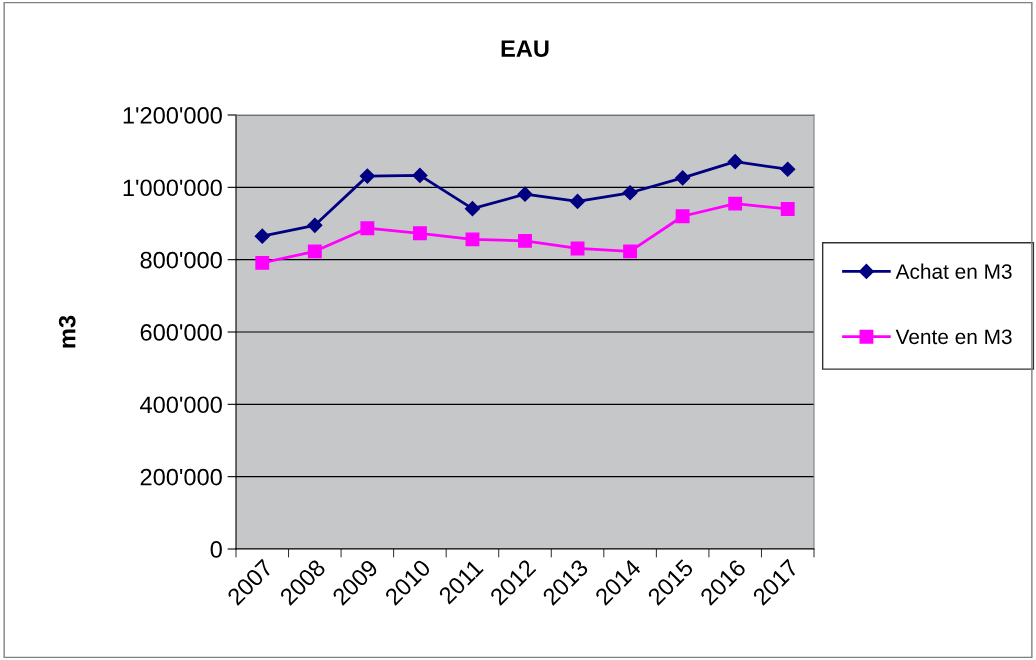 This screenshot has width=1036, height=660. What do you see at coordinates (181, 405) in the screenshot?
I see `y-tick-label: 400'000` at bounding box center [181, 405].